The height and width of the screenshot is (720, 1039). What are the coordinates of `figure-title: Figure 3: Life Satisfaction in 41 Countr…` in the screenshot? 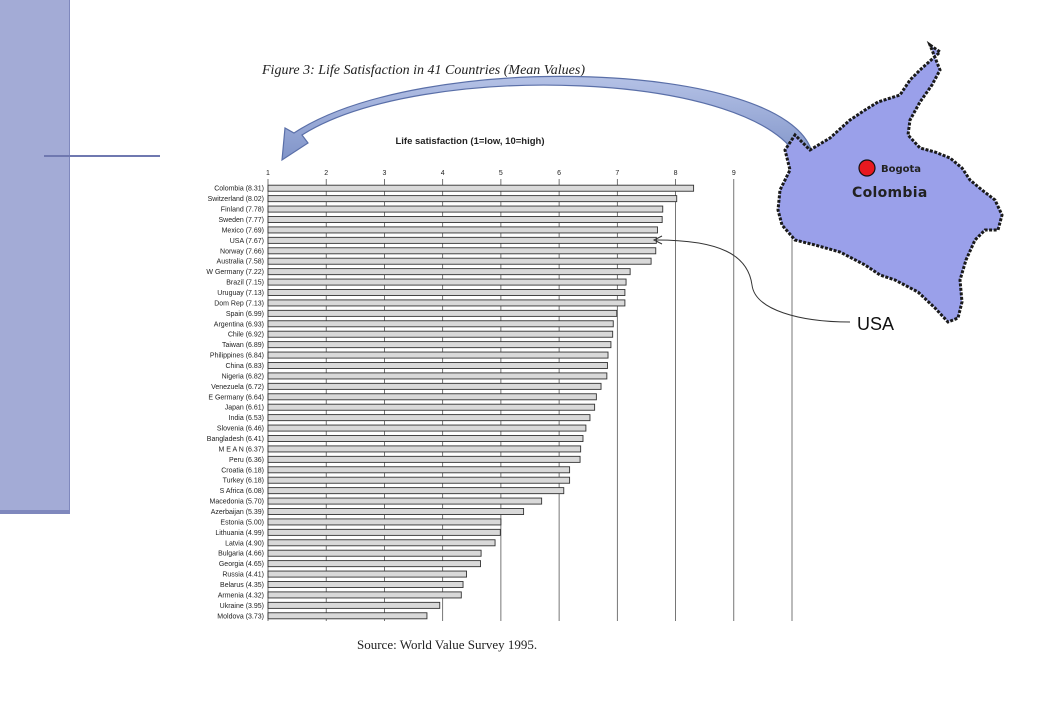 It's located at (424, 70).